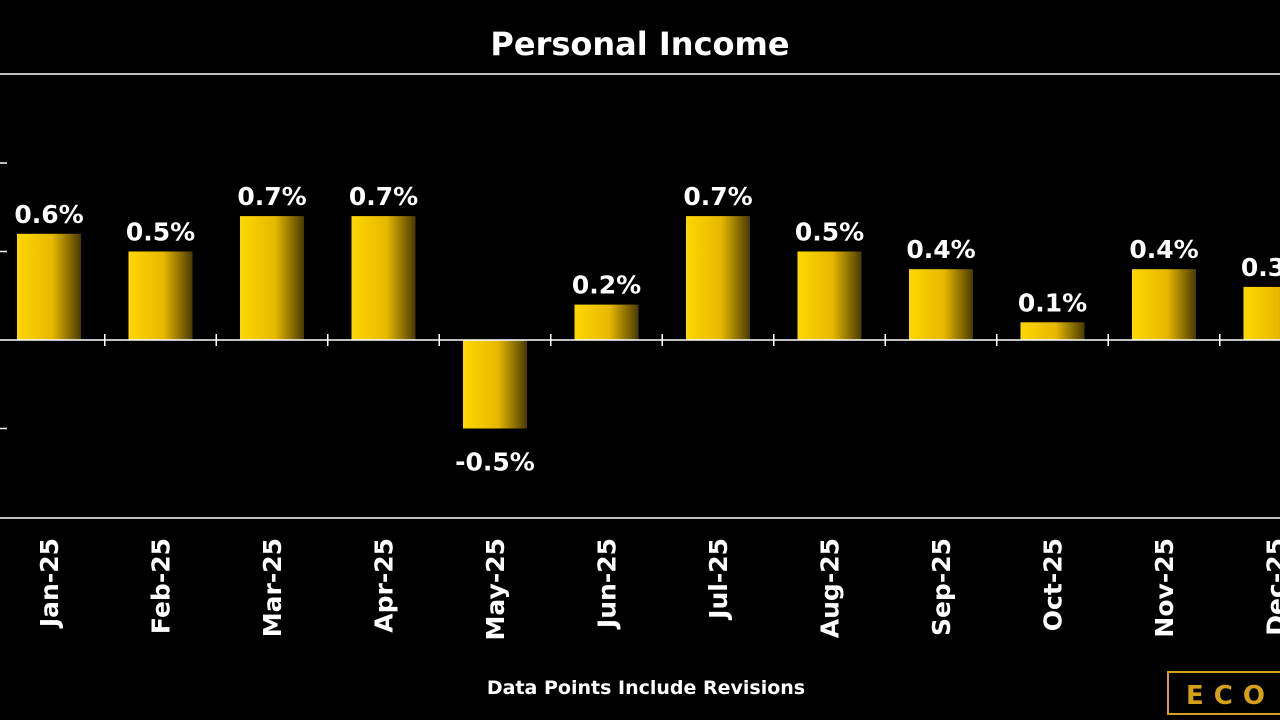  I want to click on data-label: 0.6%, so click(48, 214).